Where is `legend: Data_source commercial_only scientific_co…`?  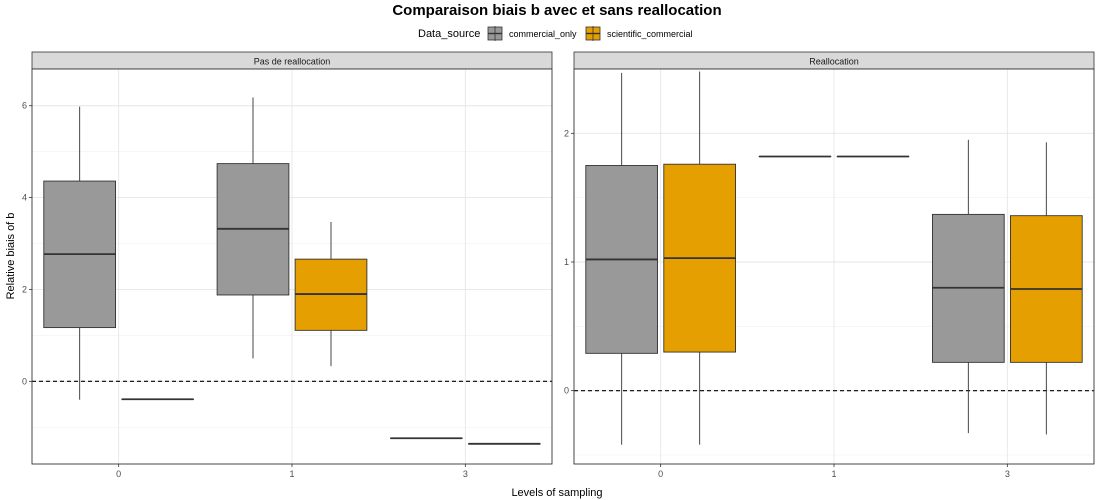
legend: Data_source commercial_only scientific_co… is located at coordinates (555, 33).